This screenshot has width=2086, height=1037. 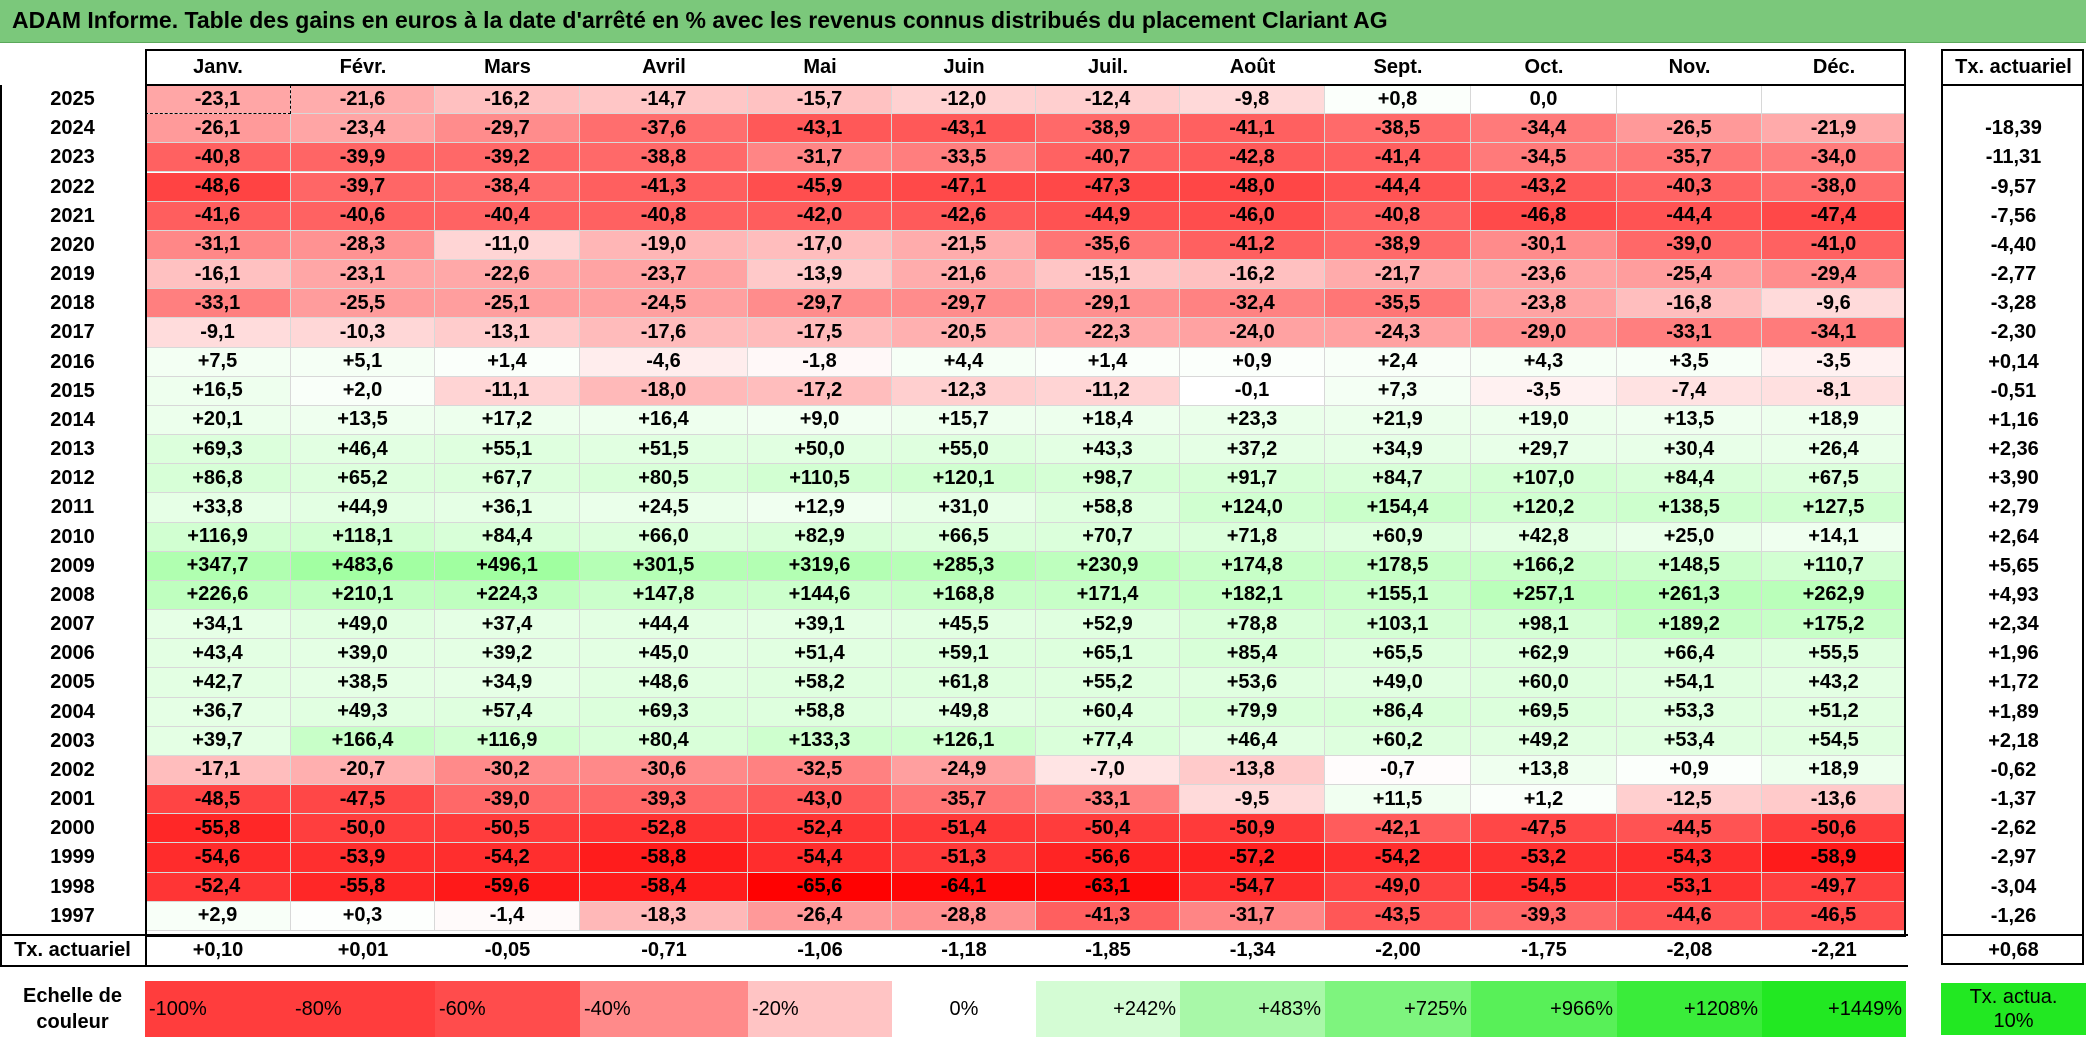 What do you see at coordinates (1834, 391) in the screenshot?
I see `heatmap-cell: -8,1` at bounding box center [1834, 391].